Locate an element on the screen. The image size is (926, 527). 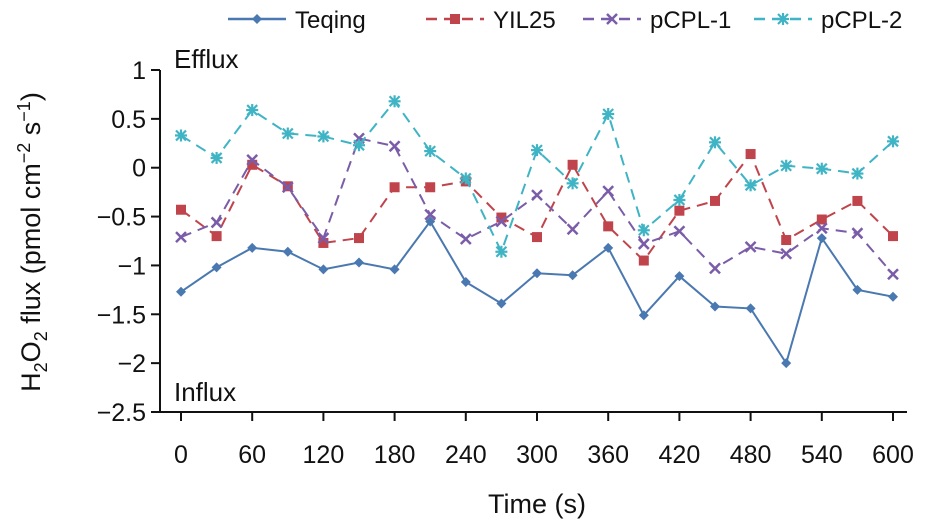
x-tick-label: 300 is located at coordinates (537, 455).